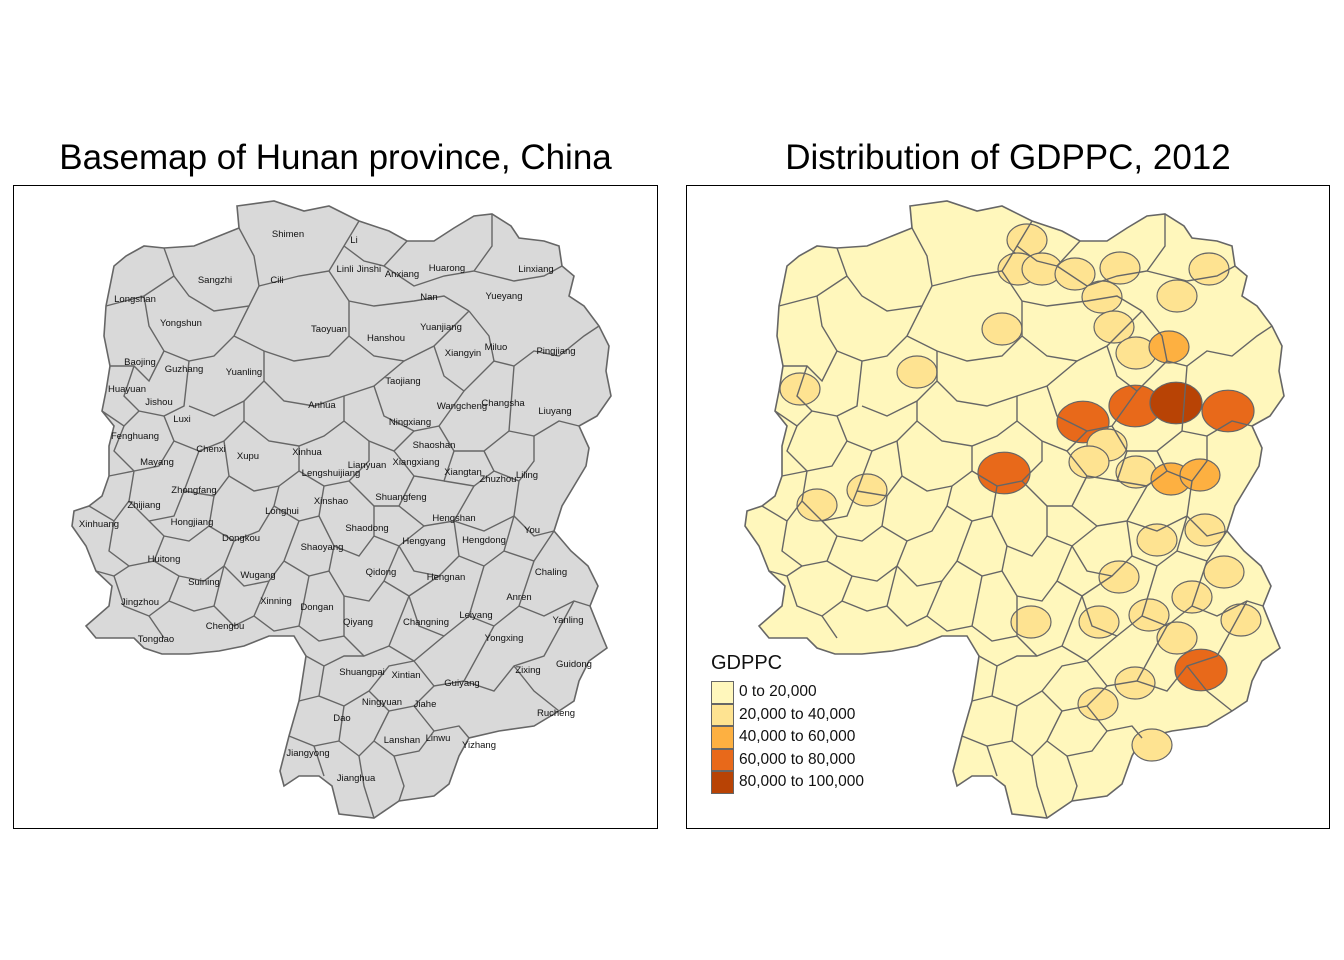 This screenshot has height=960, width=1344. Describe the element at coordinates (1008, 157) in the screenshot. I see `right-map-title: Distribution of GDPPC, 2012` at that location.